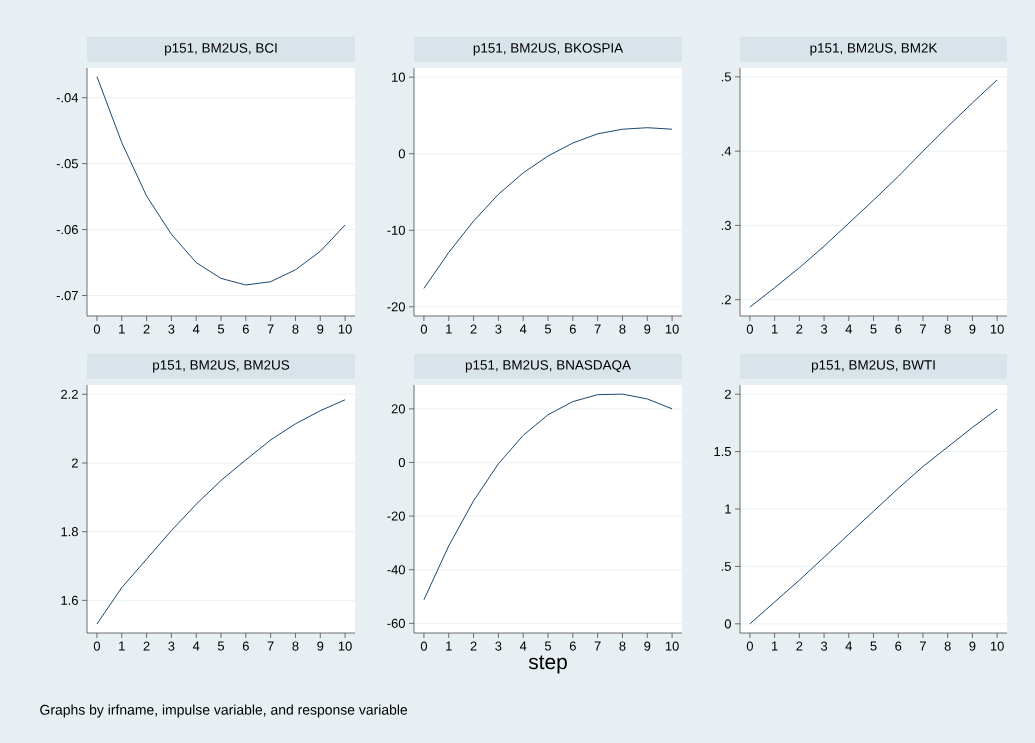 Image resolution: width=1035 pixels, height=743 pixels. I want to click on y-tick-label: 1, so click(728, 509).